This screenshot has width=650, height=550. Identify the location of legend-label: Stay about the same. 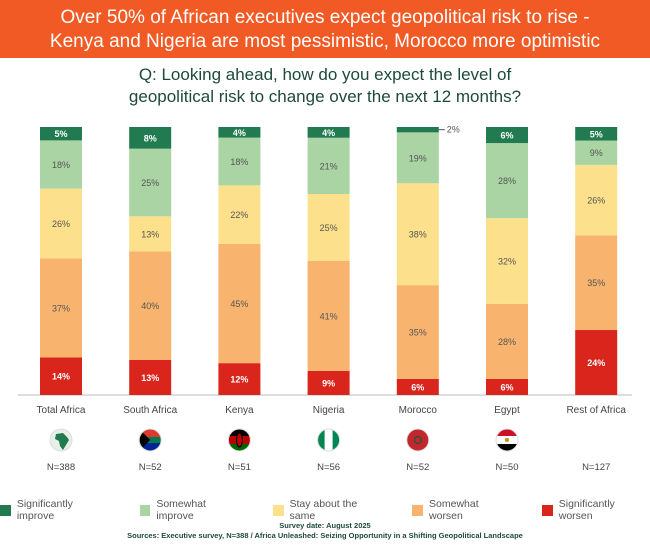
(323, 510).